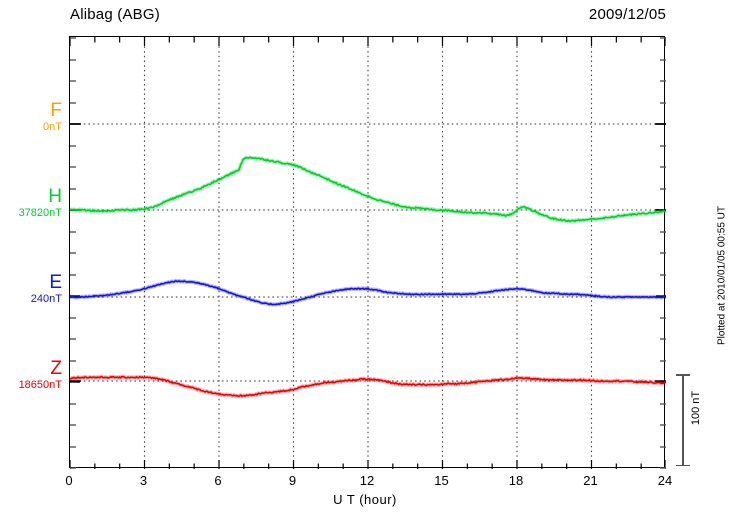  Describe the element at coordinates (115, 14) in the screenshot. I see `page-title: Alibag (ABG)` at that location.